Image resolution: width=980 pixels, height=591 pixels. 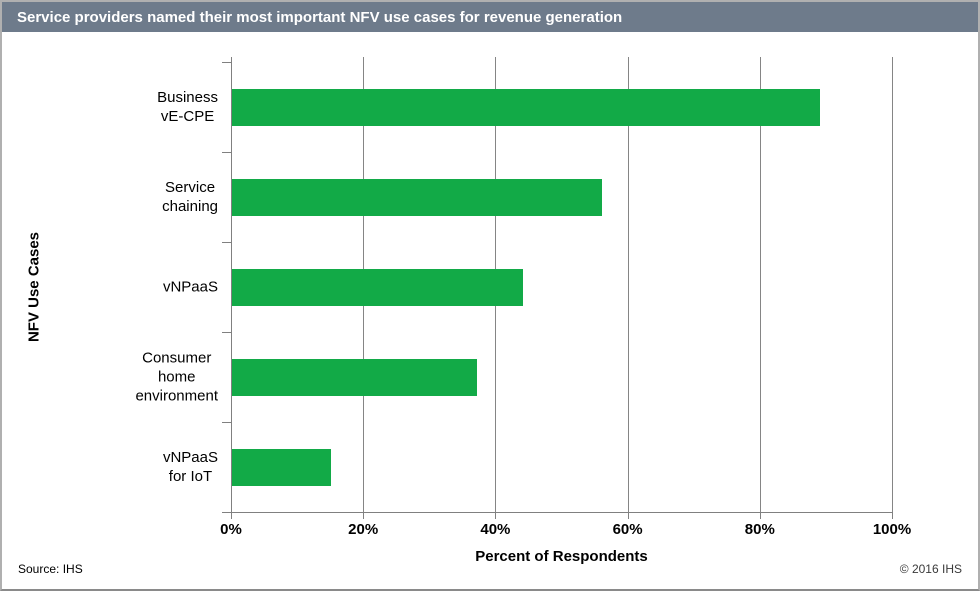 I want to click on copyright-note: © 2016 IHS, so click(x=930, y=569).